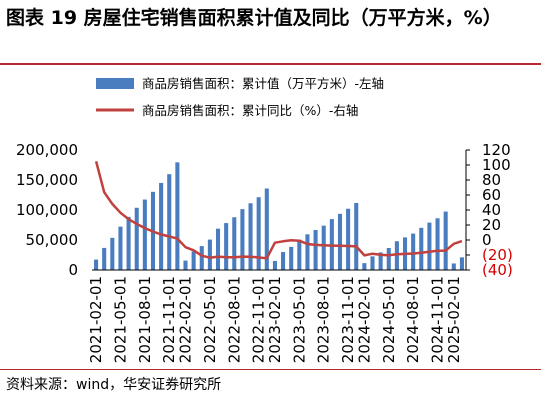 The width and height of the screenshot is (541, 403). I want to click on x-tick-label: 2022-02-01, so click(186, 319).